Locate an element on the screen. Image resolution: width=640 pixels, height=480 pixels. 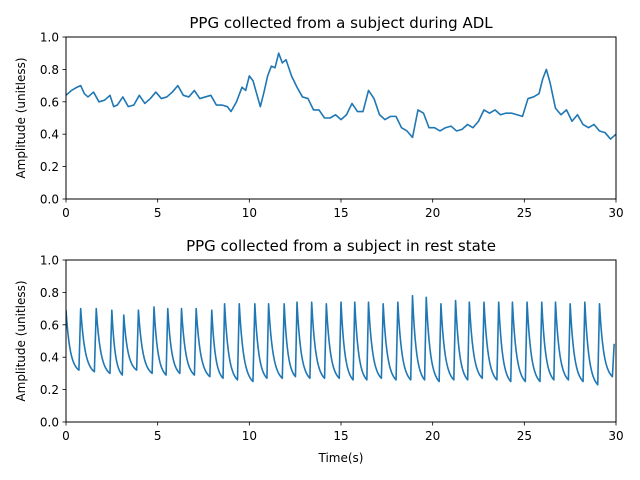
bottom-chart-y-tick-label: 0.0 is located at coordinates (49, 423).